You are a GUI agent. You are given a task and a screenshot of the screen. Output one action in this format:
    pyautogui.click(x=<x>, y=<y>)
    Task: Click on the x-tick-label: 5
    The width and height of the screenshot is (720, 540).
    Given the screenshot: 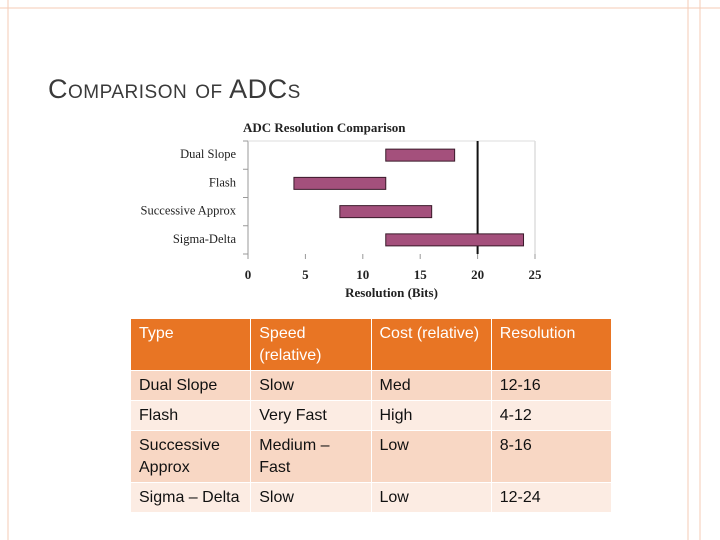 What is the action you would take?
    pyautogui.click(x=305, y=274)
    